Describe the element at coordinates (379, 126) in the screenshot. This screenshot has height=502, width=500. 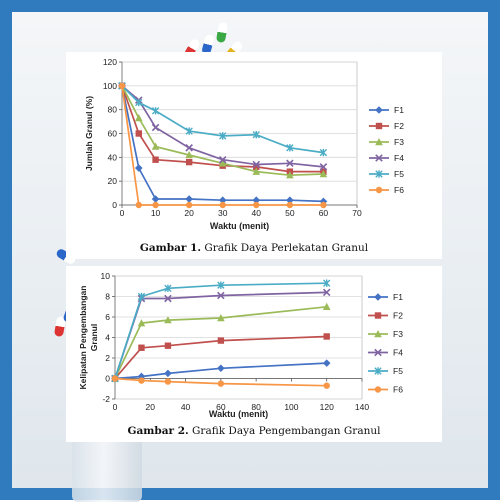
I see `chart-1-legend-marker-f2` at that location.